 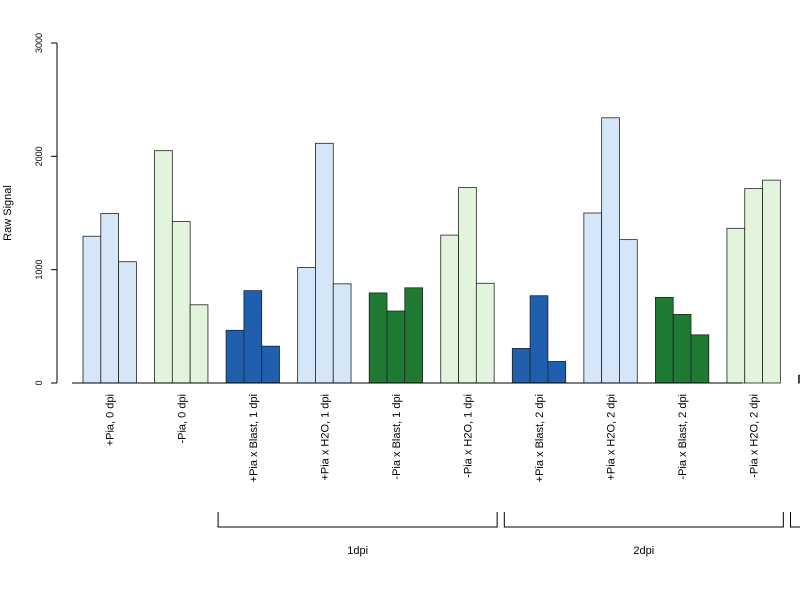 What do you see at coordinates (397, 437) in the screenshot?
I see `x-category-label: -Pia x Blast, 1 dpi` at bounding box center [397, 437].